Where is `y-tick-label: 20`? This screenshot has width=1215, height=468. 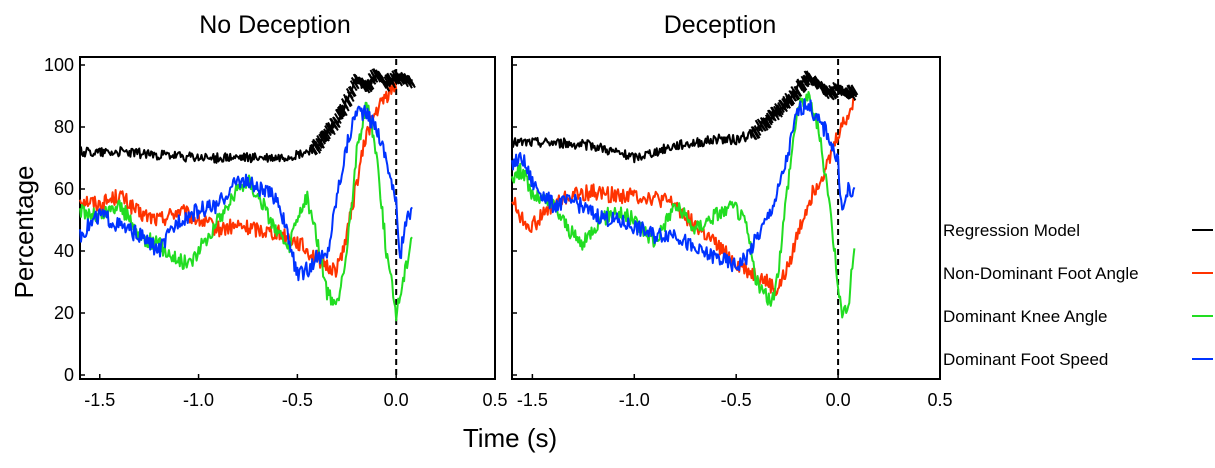
y-tick-label: 20 is located at coordinates (64, 313).